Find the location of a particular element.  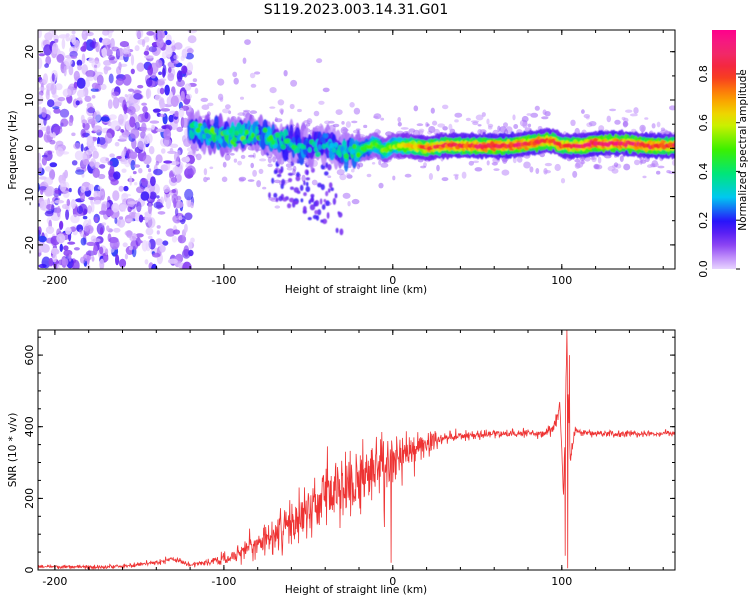

colorbar-ticks: 0.0 0.2 0.4 0.6 0.8 is located at coordinates (718, 171).